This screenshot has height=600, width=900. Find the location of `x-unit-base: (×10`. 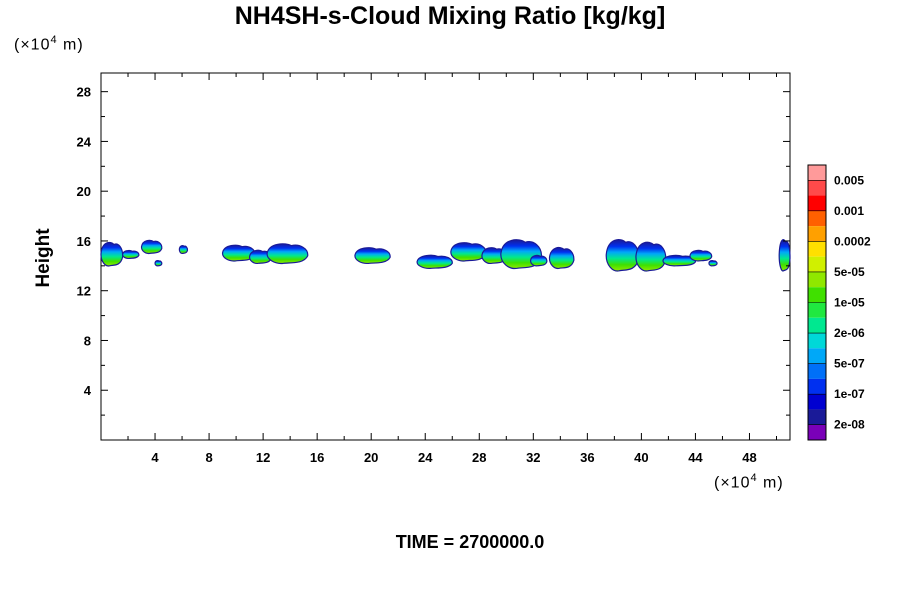

x-unit-base: (×10 is located at coordinates (732, 483).